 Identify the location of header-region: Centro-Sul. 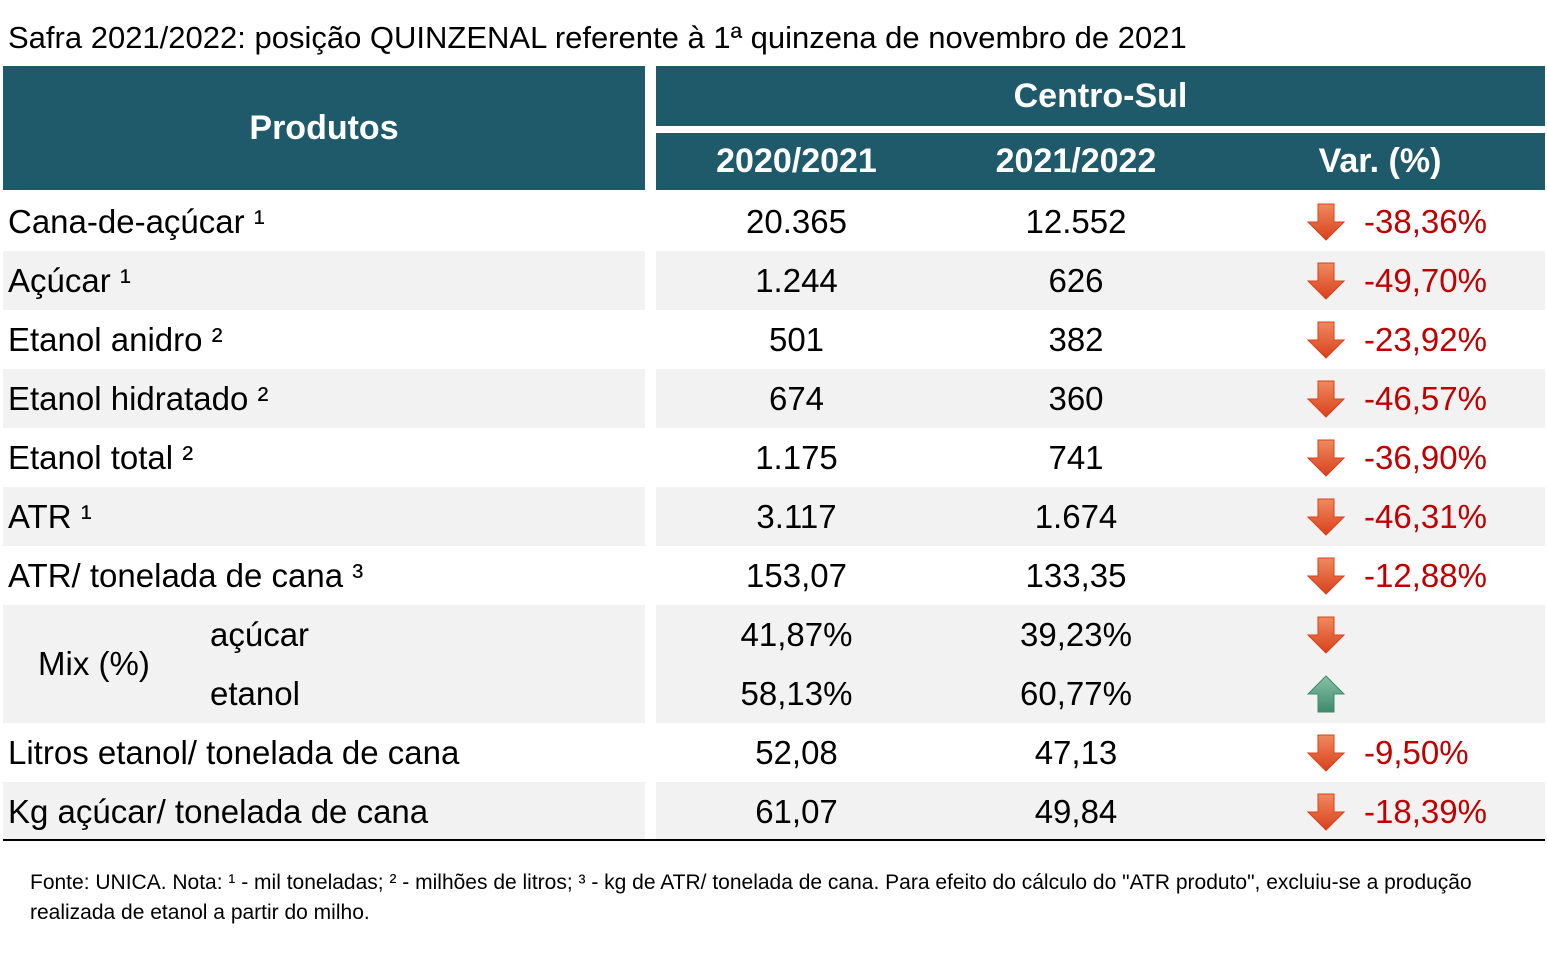
(1100, 96).